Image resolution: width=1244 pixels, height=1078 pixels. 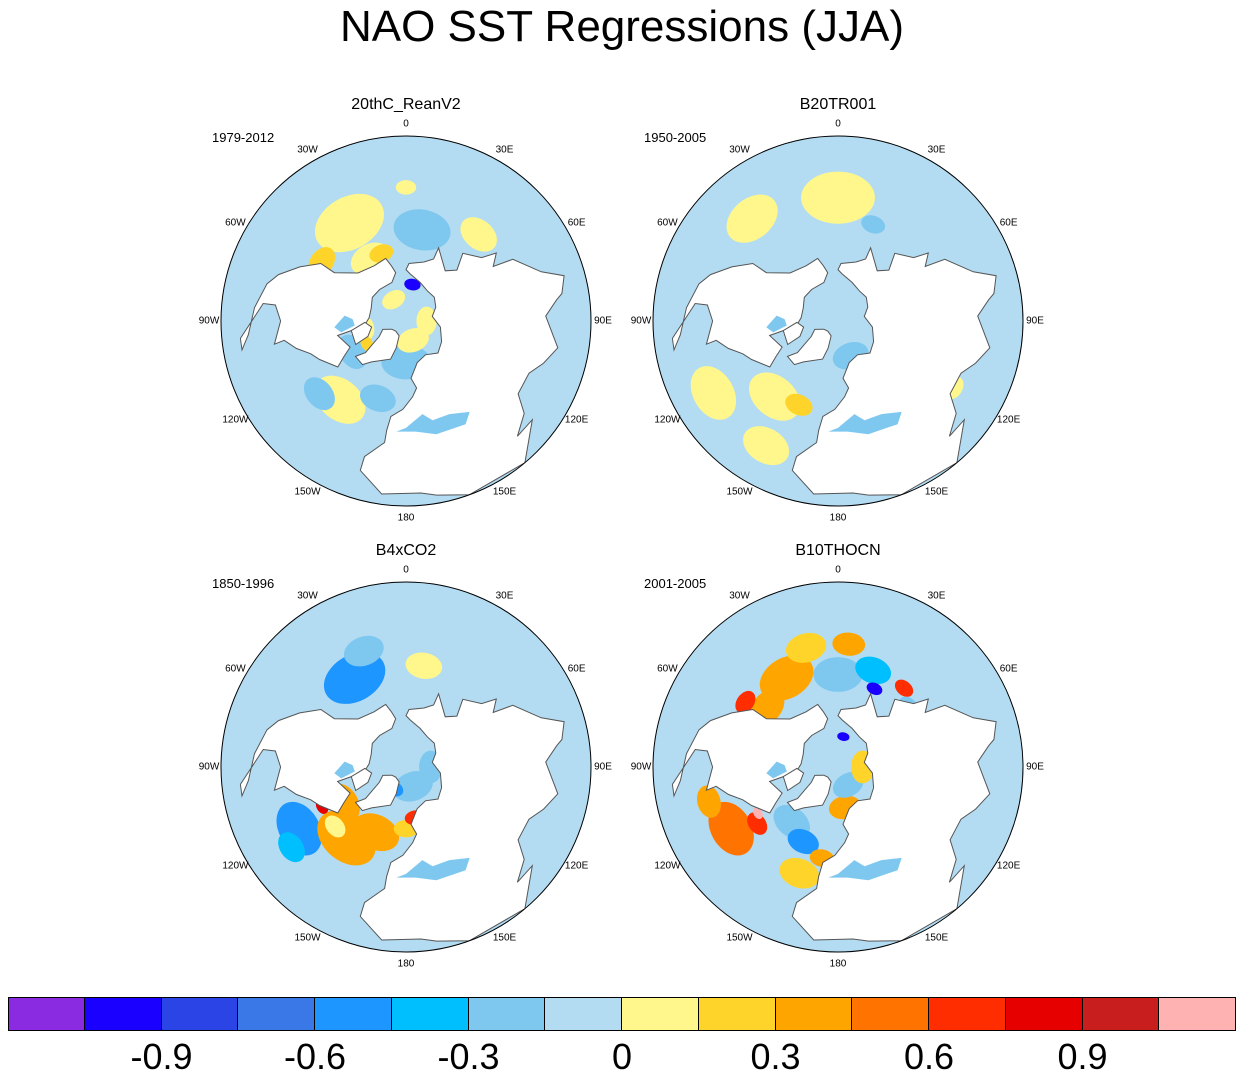 What do you see at coordinates (838, 104) in the screenshot?
I see `panel-title: B20TR001` at bounding box center [838, 104].